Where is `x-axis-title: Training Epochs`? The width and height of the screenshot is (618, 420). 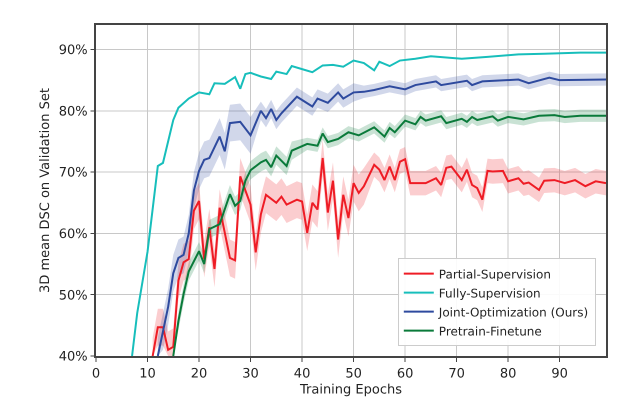 x-axis-title: Training Epochs is located at coordinates (350, 390).